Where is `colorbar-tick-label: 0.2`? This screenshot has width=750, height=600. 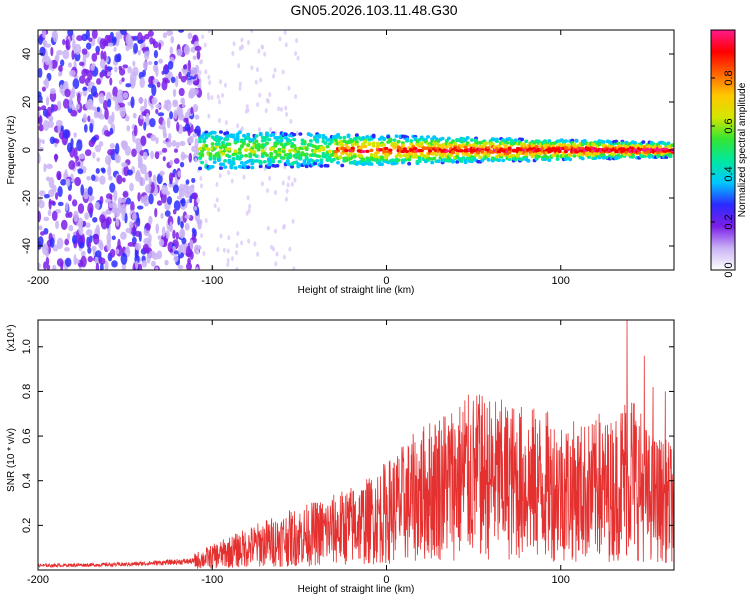
colorbar-tick-label: 0.2 is located at coordinates (729, 221).